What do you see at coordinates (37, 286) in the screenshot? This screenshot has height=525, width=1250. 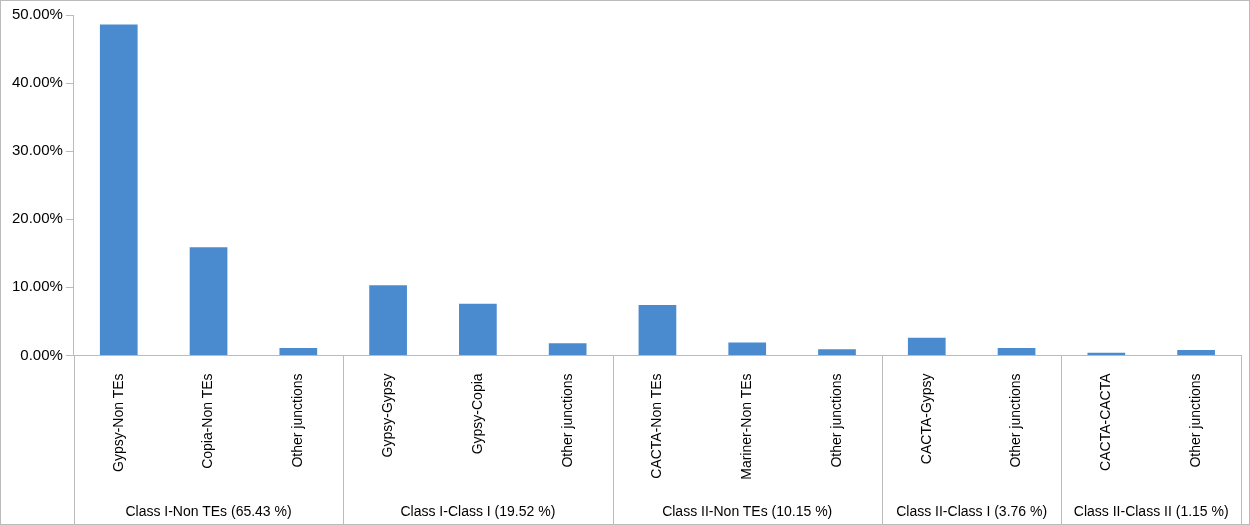 I see `y-tick-label: 10.00%` at bounding box center [37, 286].